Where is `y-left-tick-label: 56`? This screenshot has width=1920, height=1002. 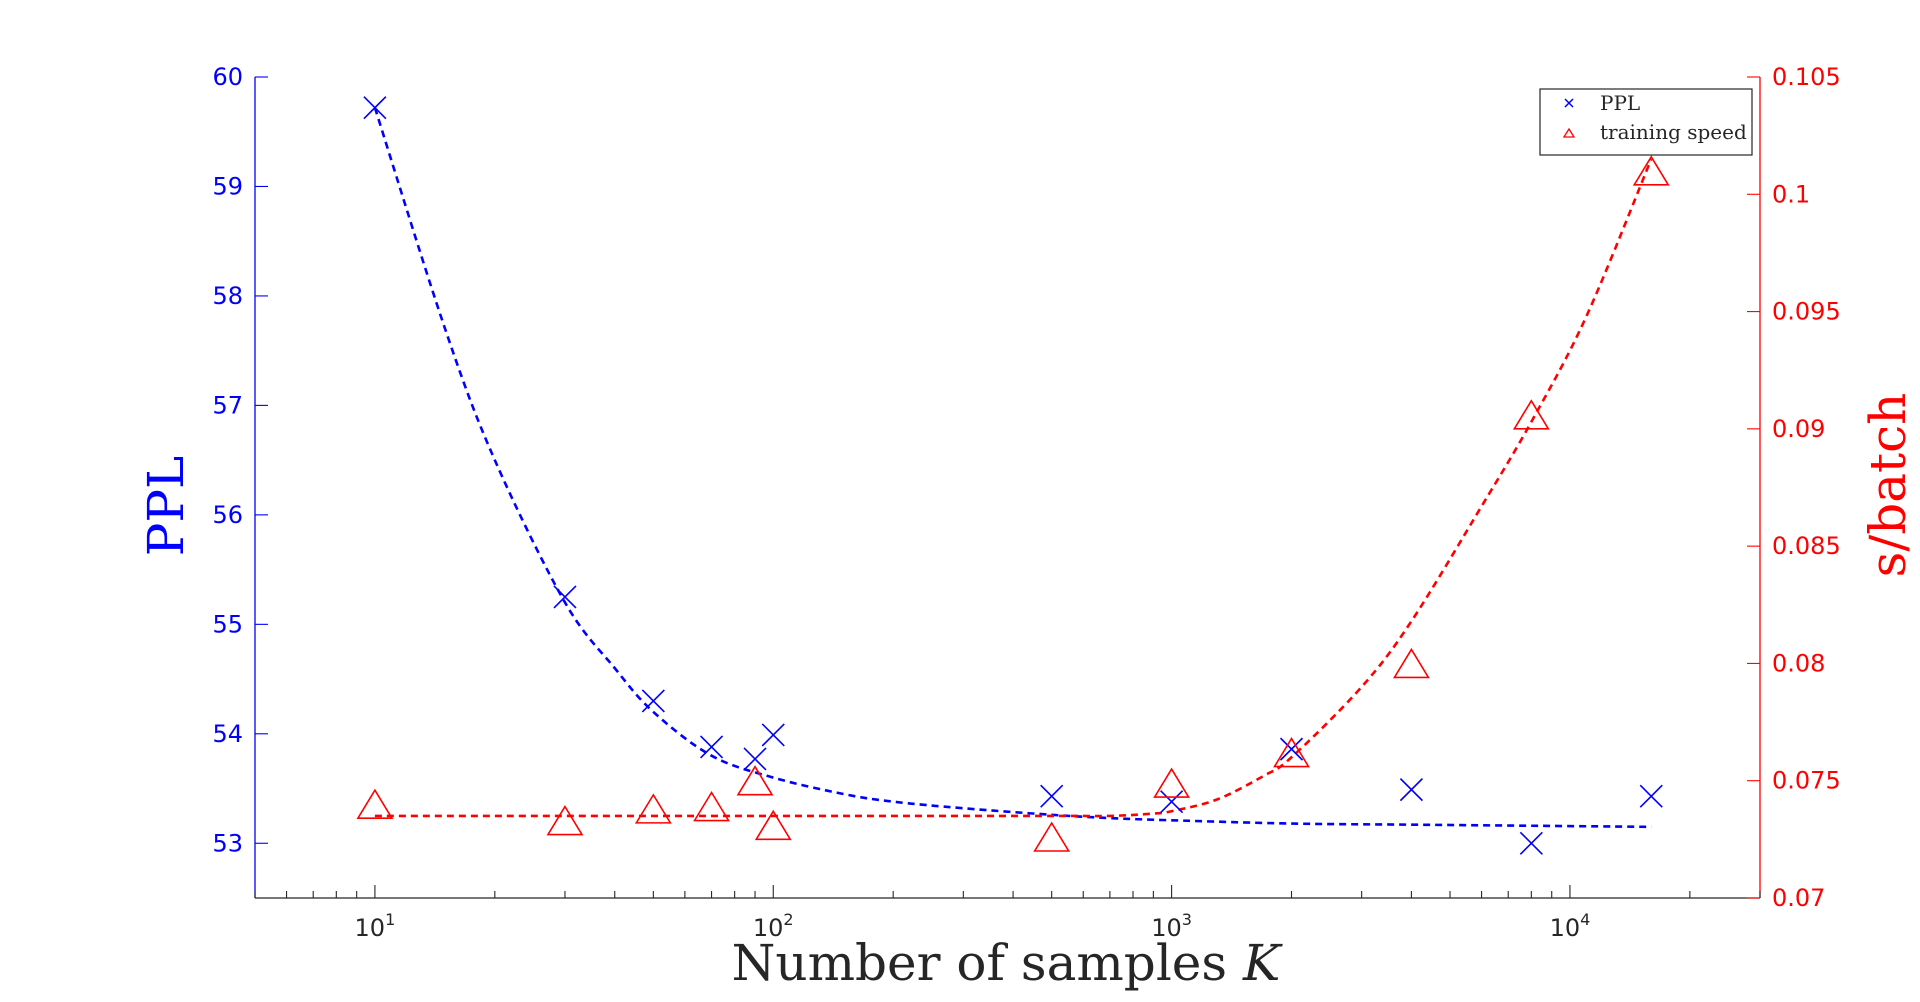
y-left-tick-label: 56 is located at coordinates (227, 515).